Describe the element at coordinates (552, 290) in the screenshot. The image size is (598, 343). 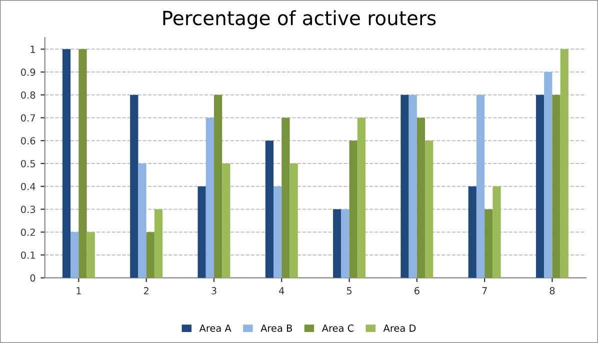
I see `x-tick-label: 8` at that location.